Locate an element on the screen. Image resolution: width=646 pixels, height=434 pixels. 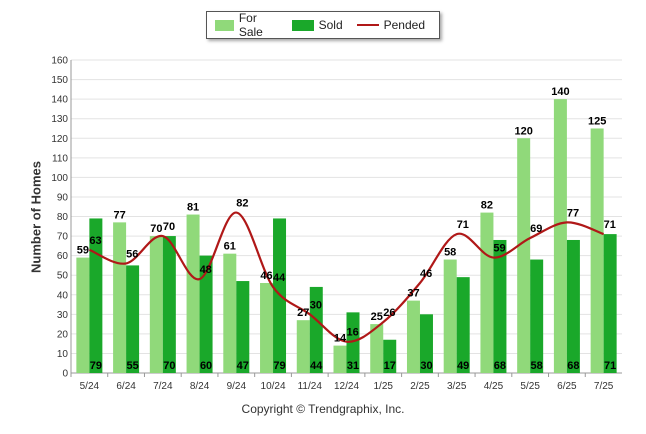
data-label-for-sale: 37 is located at coordinates (413, 294).